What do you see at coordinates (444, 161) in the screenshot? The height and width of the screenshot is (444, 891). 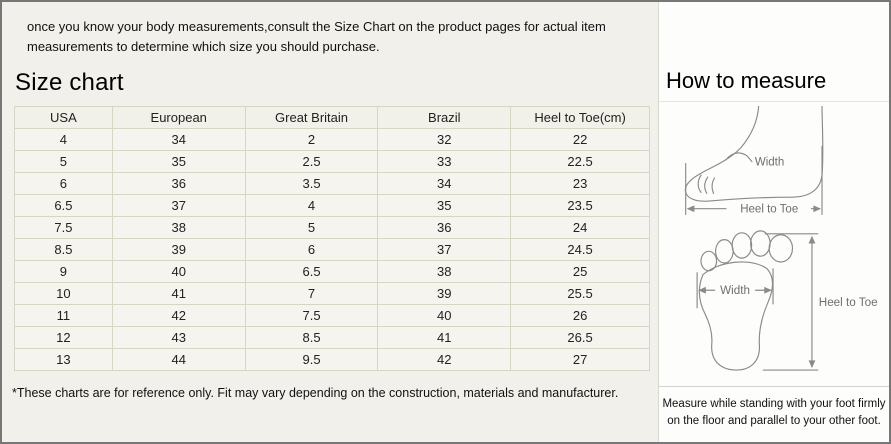 I see `table-cell: 33` at bounding box center [444, 161].